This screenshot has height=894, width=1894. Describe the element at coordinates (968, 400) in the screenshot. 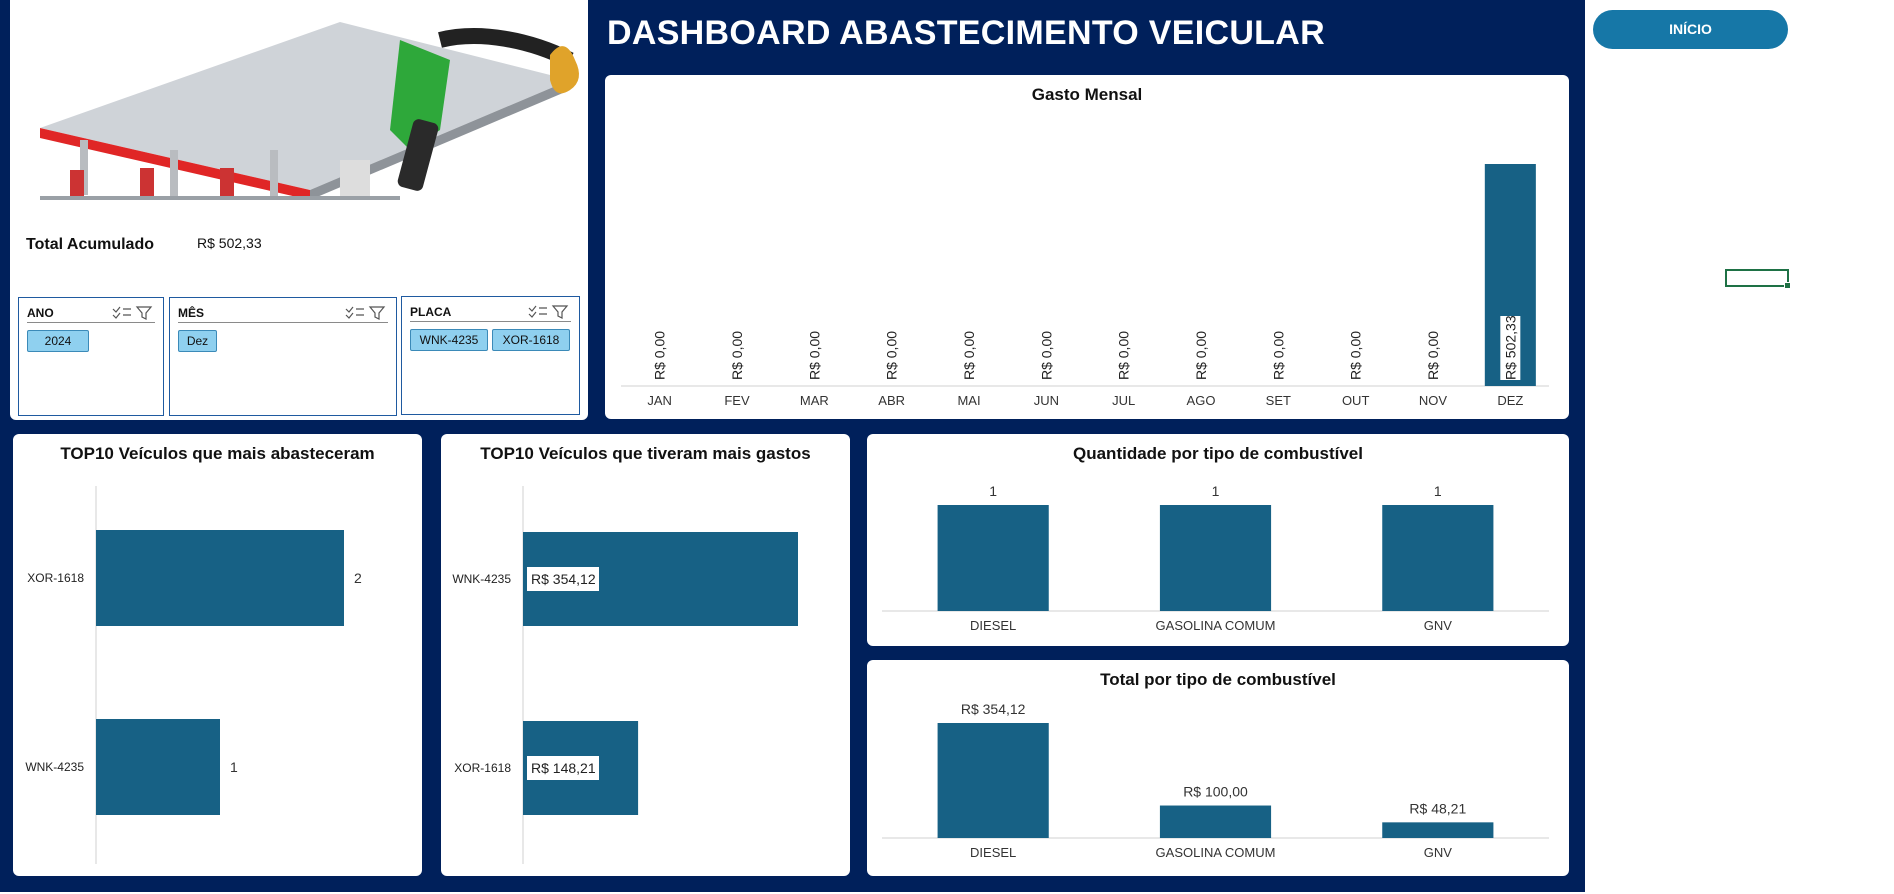

I see `category-label: MAI` at that location.